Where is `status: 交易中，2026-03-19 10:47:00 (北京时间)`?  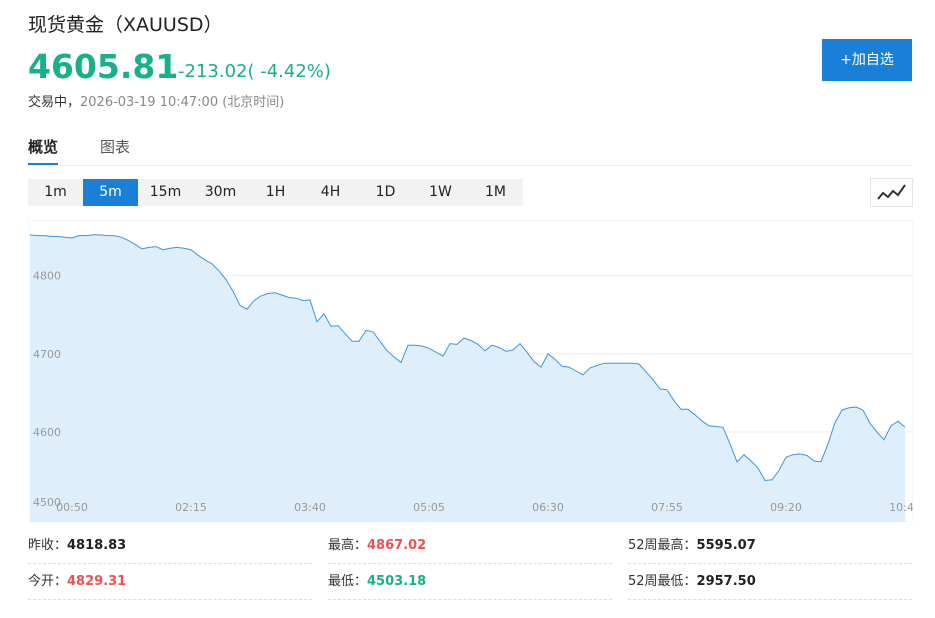 status: 交易中，2026-03-19 10:47:00 (北京时间) is located at coordinates (156, 100).